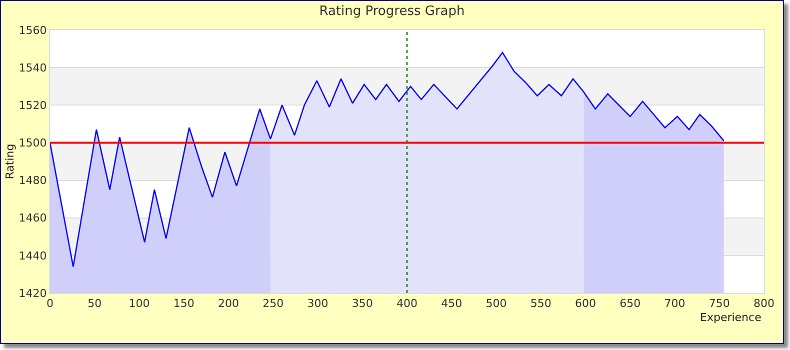 The image size is (790, 350). What do you see at coordinates (32, 181) in the screenshot?
I see `y-tick-label: 1480` at bounding box center [32, 181].